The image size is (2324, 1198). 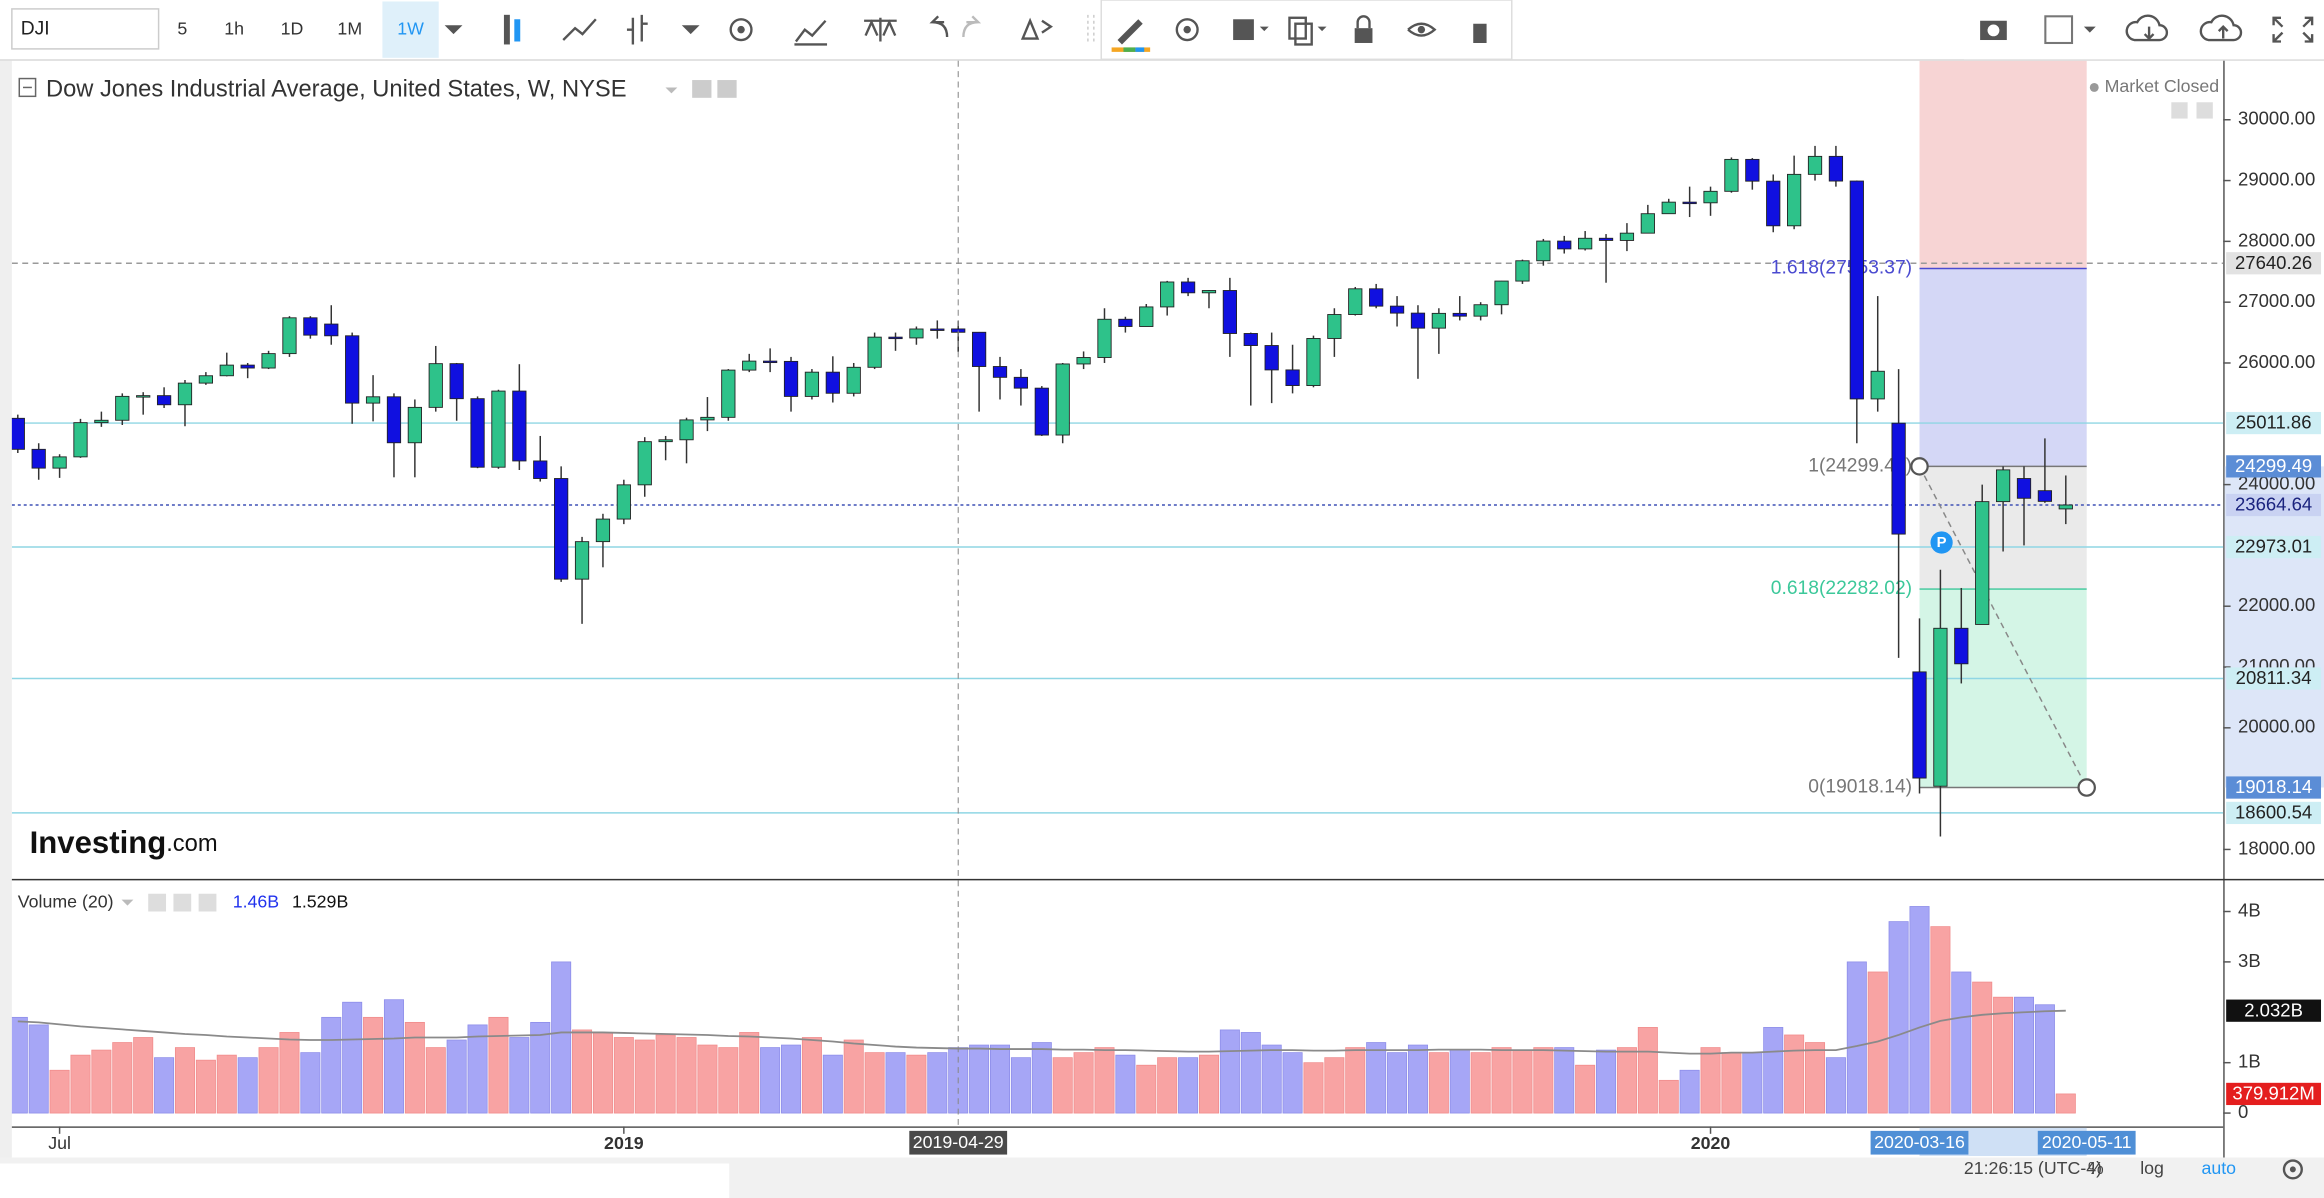 What do you see at coordinates (1841, 268) in the screenshot?
I see `fib-label: 1.618(27553.37)` at bounding box center [1841, 268].